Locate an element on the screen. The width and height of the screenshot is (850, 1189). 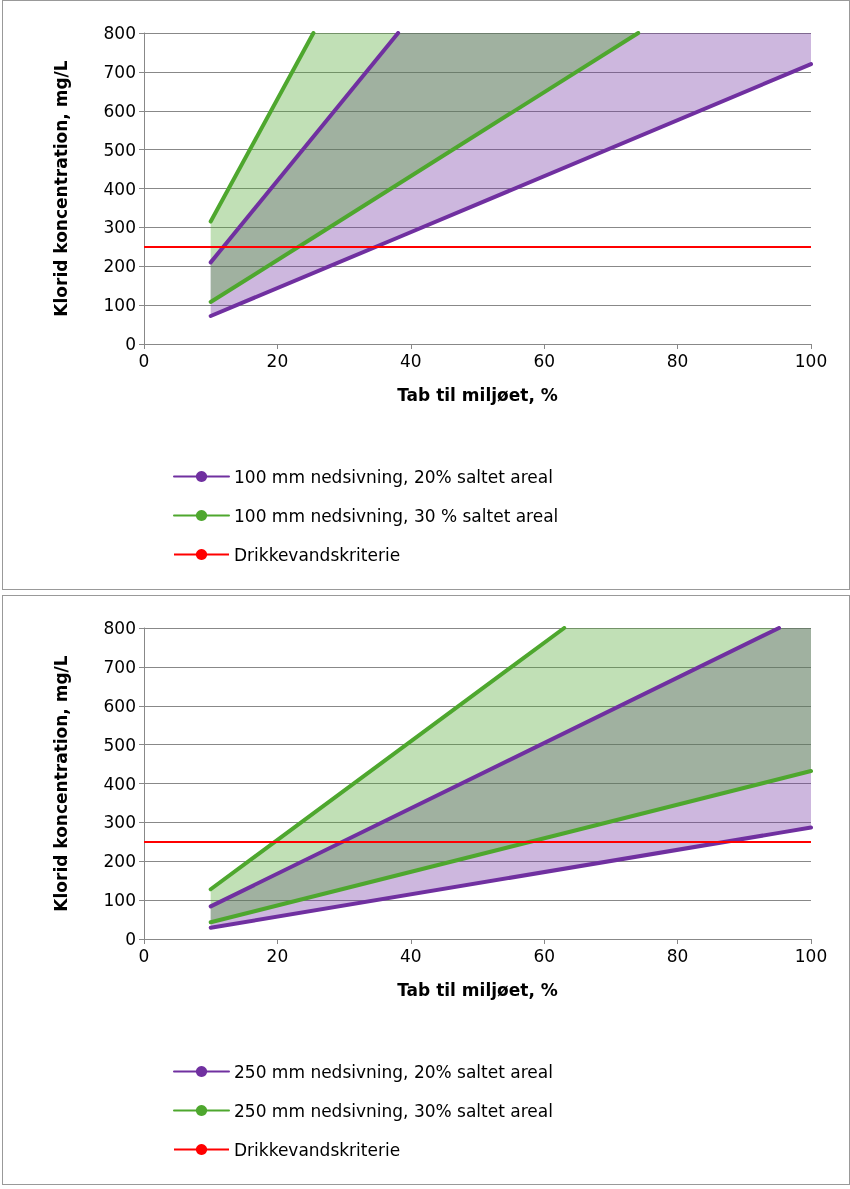
legend-label: 100 mm nedsivning, 20% saltet areal is located at coordinates (393, 476).